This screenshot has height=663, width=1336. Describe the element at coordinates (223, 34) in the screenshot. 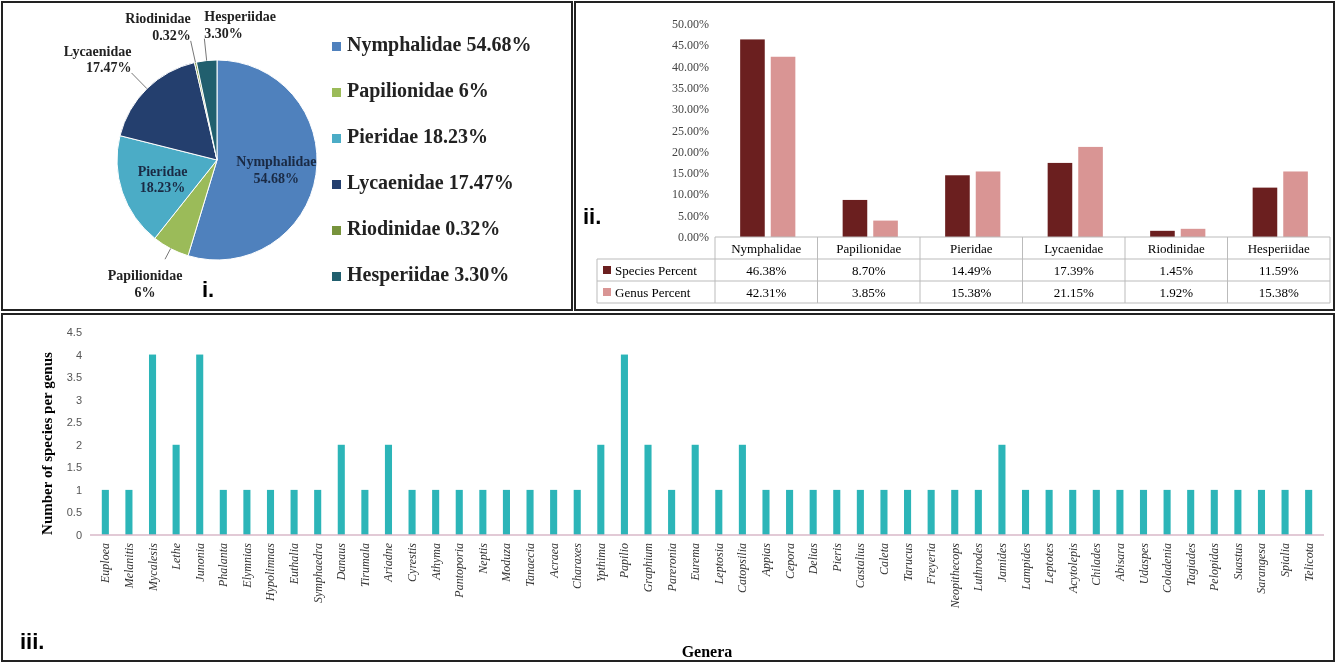

I see `data-label: 3.30%` at that location.